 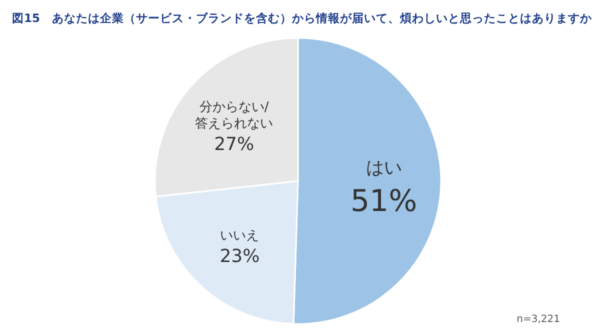 What do you see at coordinates (234, 116) in the screenshot?
I see `slice-label: 分からない/ 答えられない` at bounding box center [234, 116].